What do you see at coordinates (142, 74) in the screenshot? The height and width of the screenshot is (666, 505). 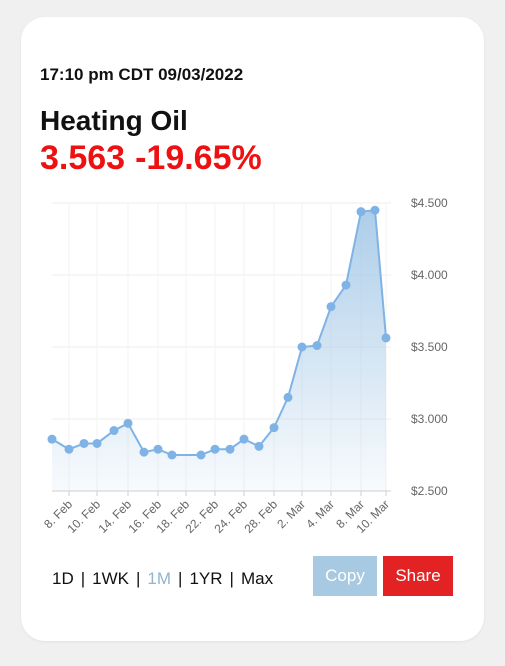 I see `timestamp: 17:10 pm CDT 09/03/2022` at bounding box center [142, 74].